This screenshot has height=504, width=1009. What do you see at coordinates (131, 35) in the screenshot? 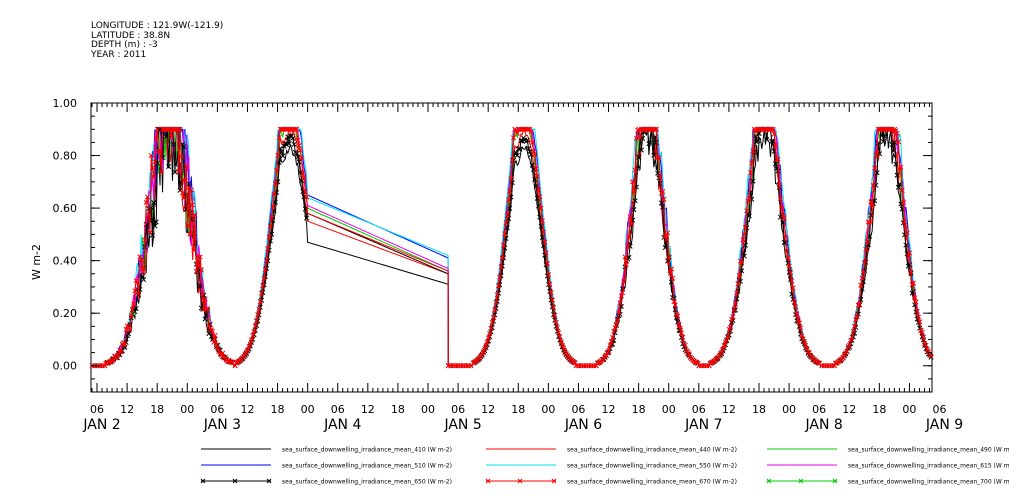
I see `latitude-label: LATITUDE : 38.8N` at bounding box center [131, 35].